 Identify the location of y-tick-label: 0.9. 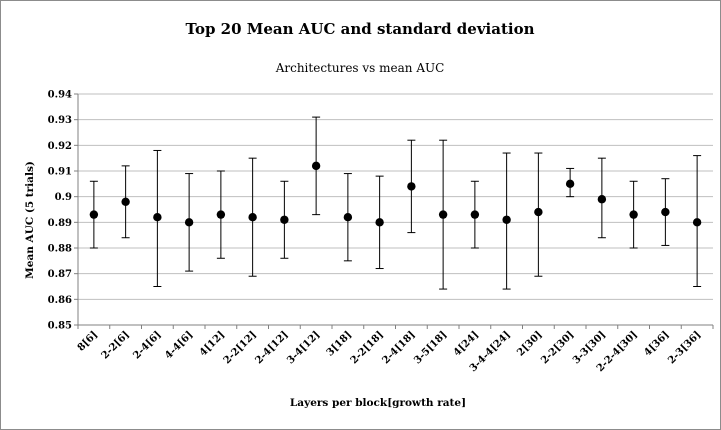
(63, 197).